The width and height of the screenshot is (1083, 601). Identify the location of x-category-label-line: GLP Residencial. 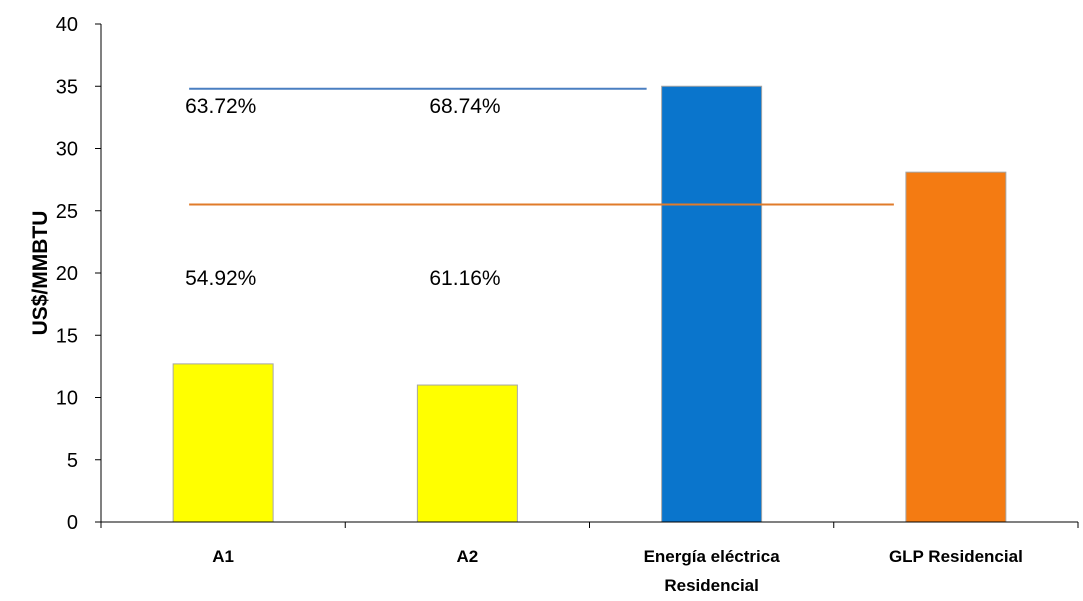
(956, 556).